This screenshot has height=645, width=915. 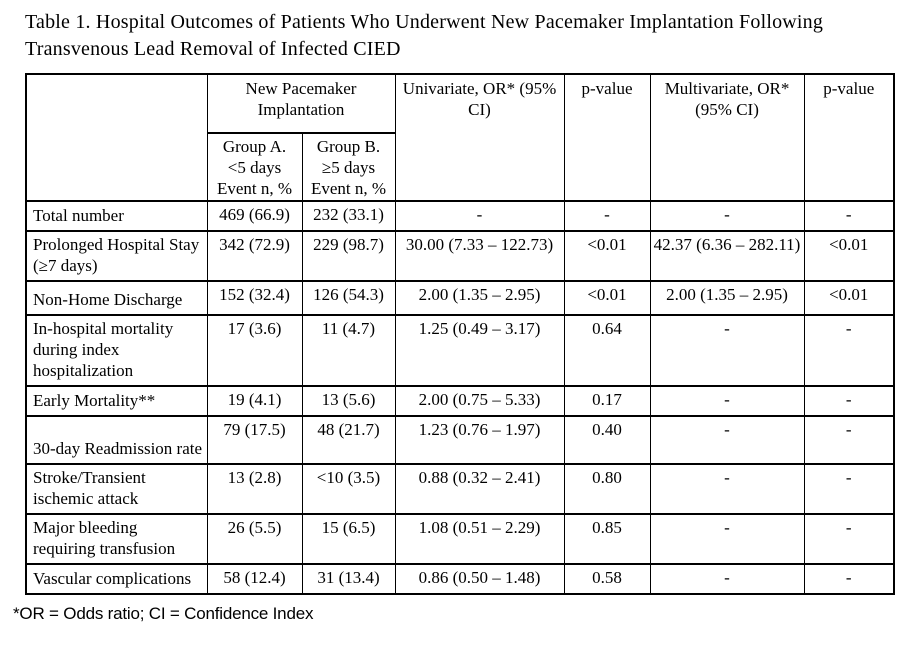 What do you see at coordinates (254, 256) in the screenshot?
I see `cell-group-a: 342 (72.9)` at bounding box center [254, 256].